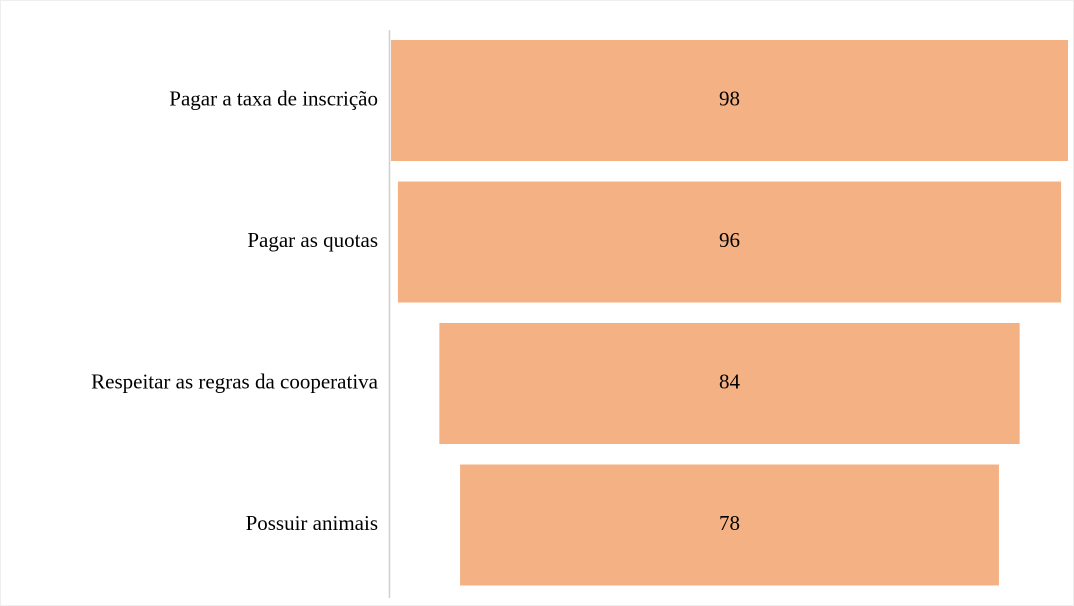 The width and height of the screenshot is (1074, 606). Describe the element at coordinates (730, 381) in the screenshot. I see `data-label: 84` at that location.